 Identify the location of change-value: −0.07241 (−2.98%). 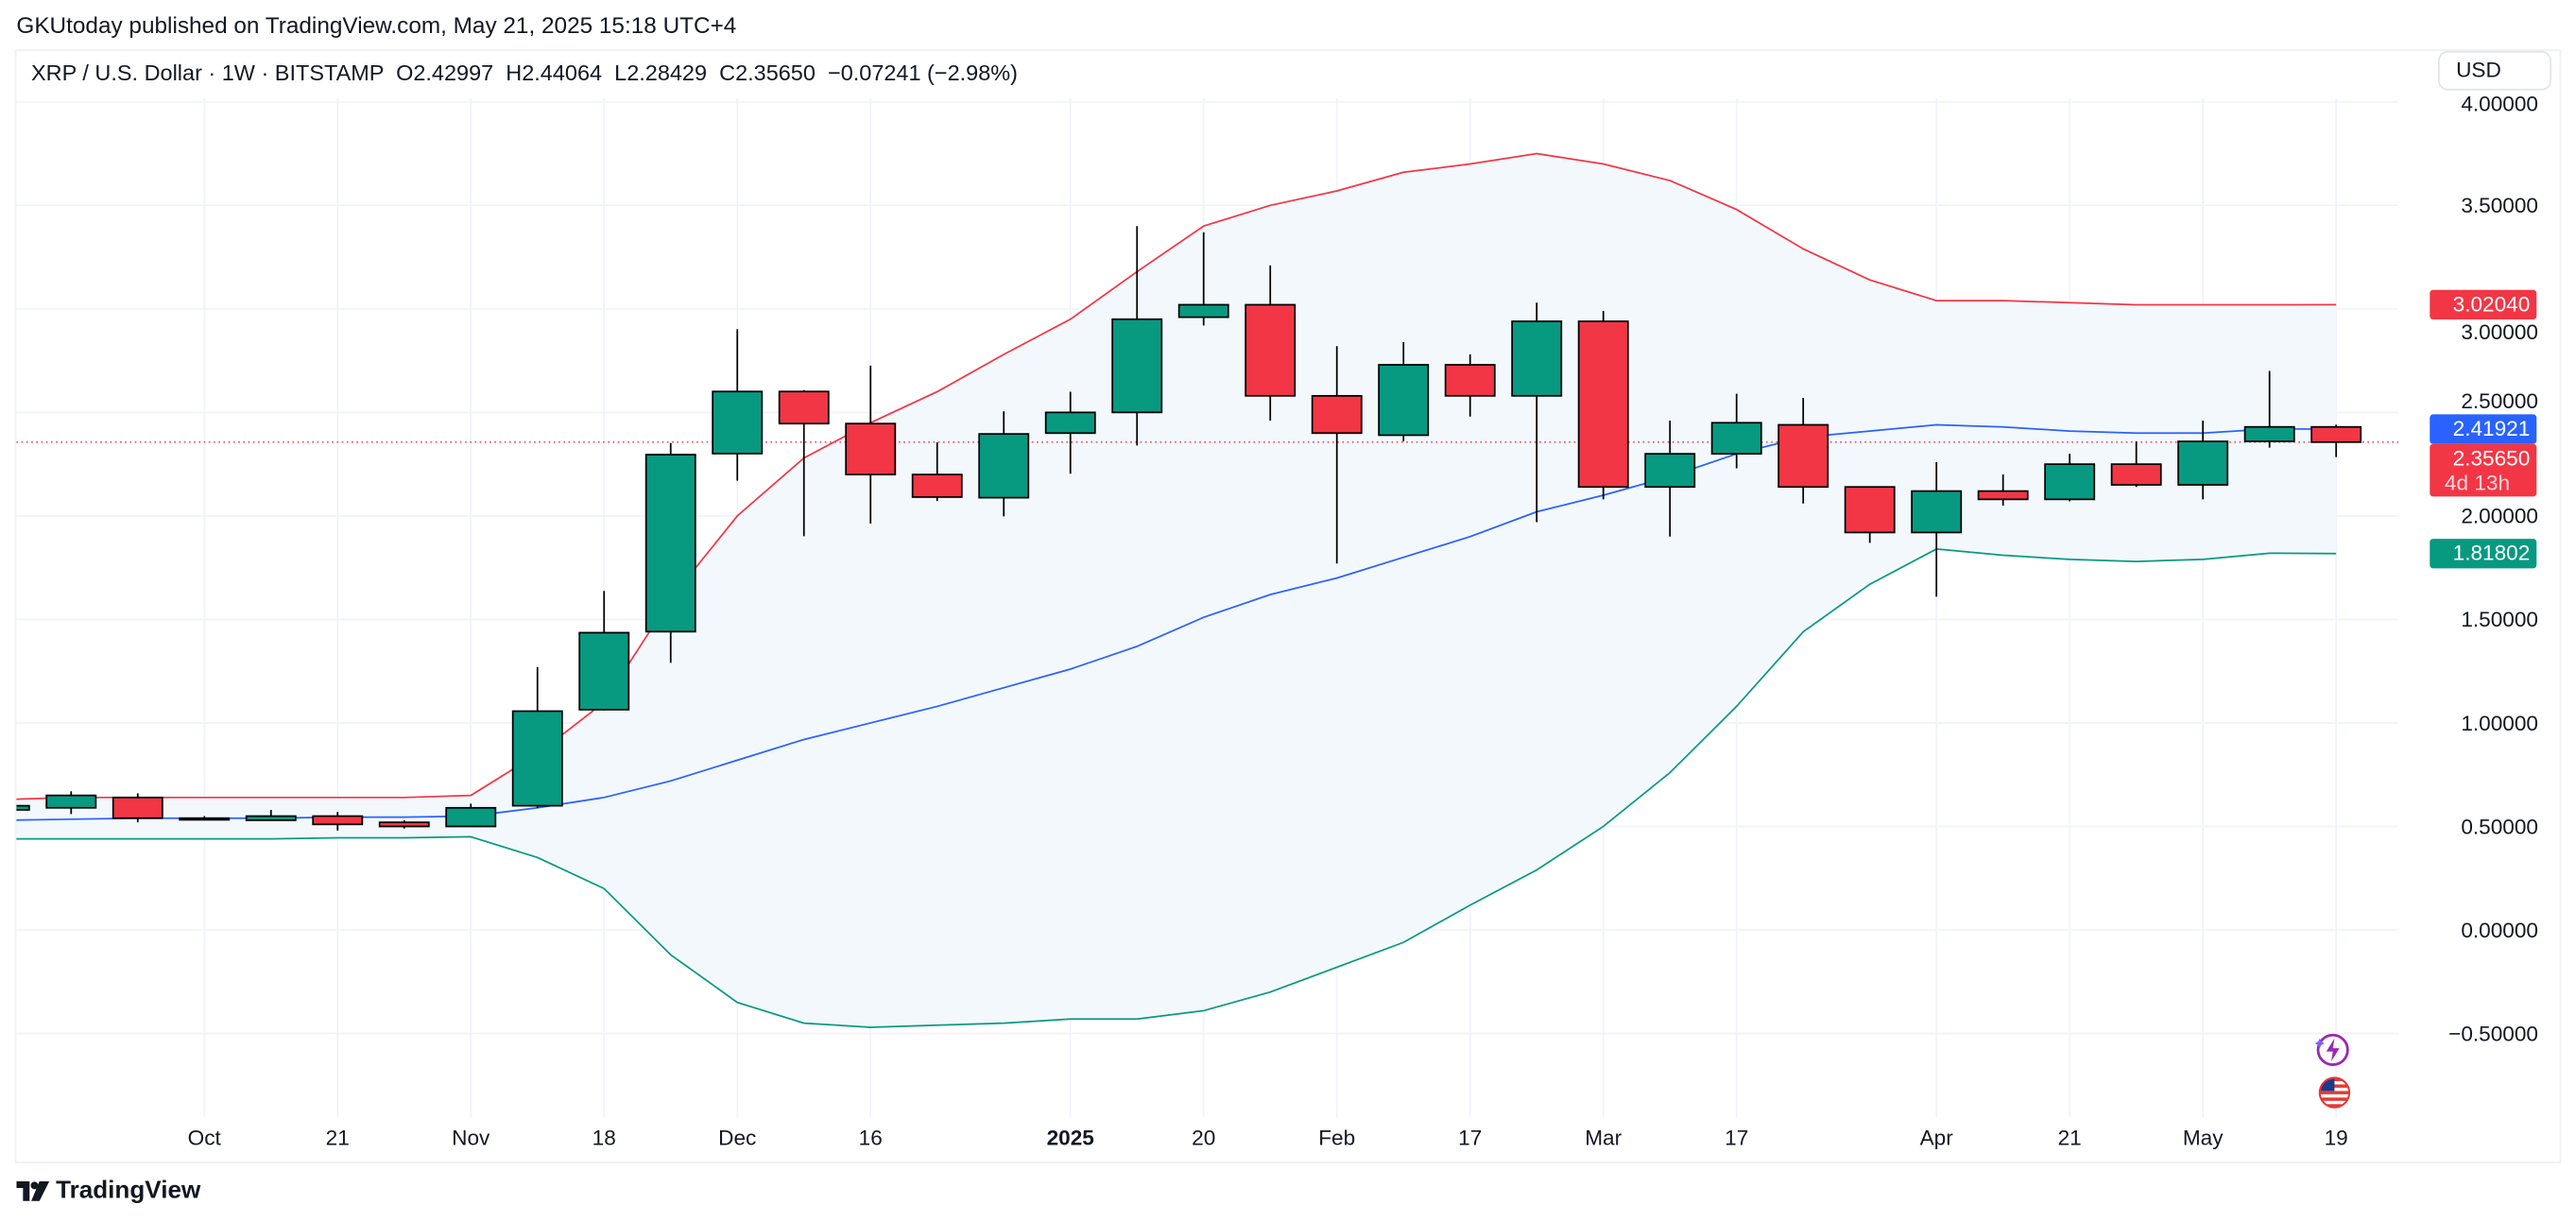
(922, 73).